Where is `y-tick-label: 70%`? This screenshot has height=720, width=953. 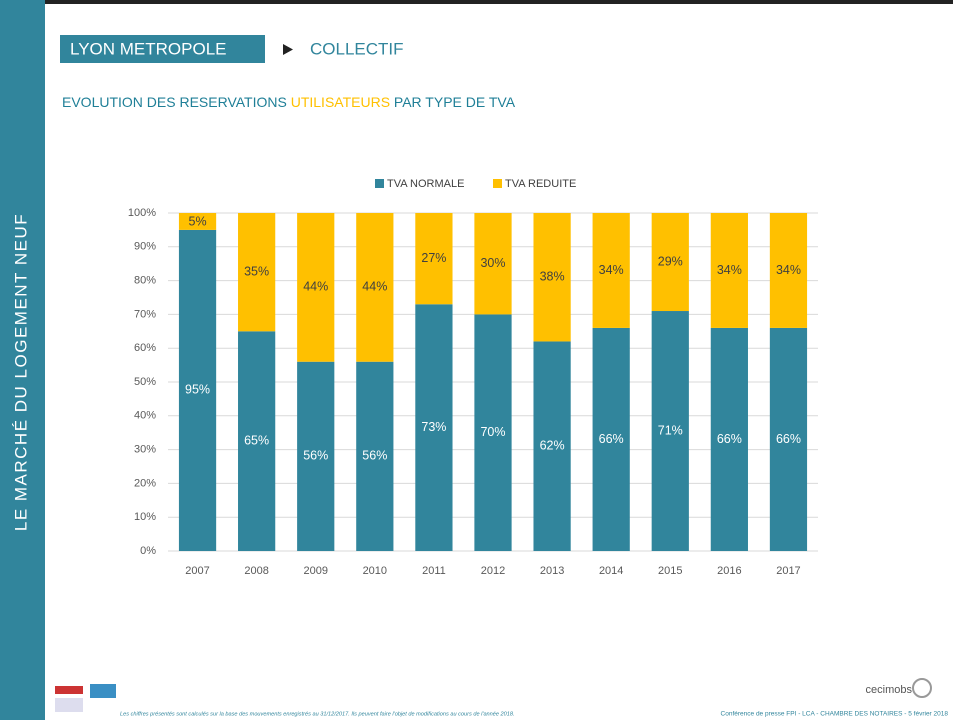 y-tick-label: 70% is located at coordinates (145, 314).